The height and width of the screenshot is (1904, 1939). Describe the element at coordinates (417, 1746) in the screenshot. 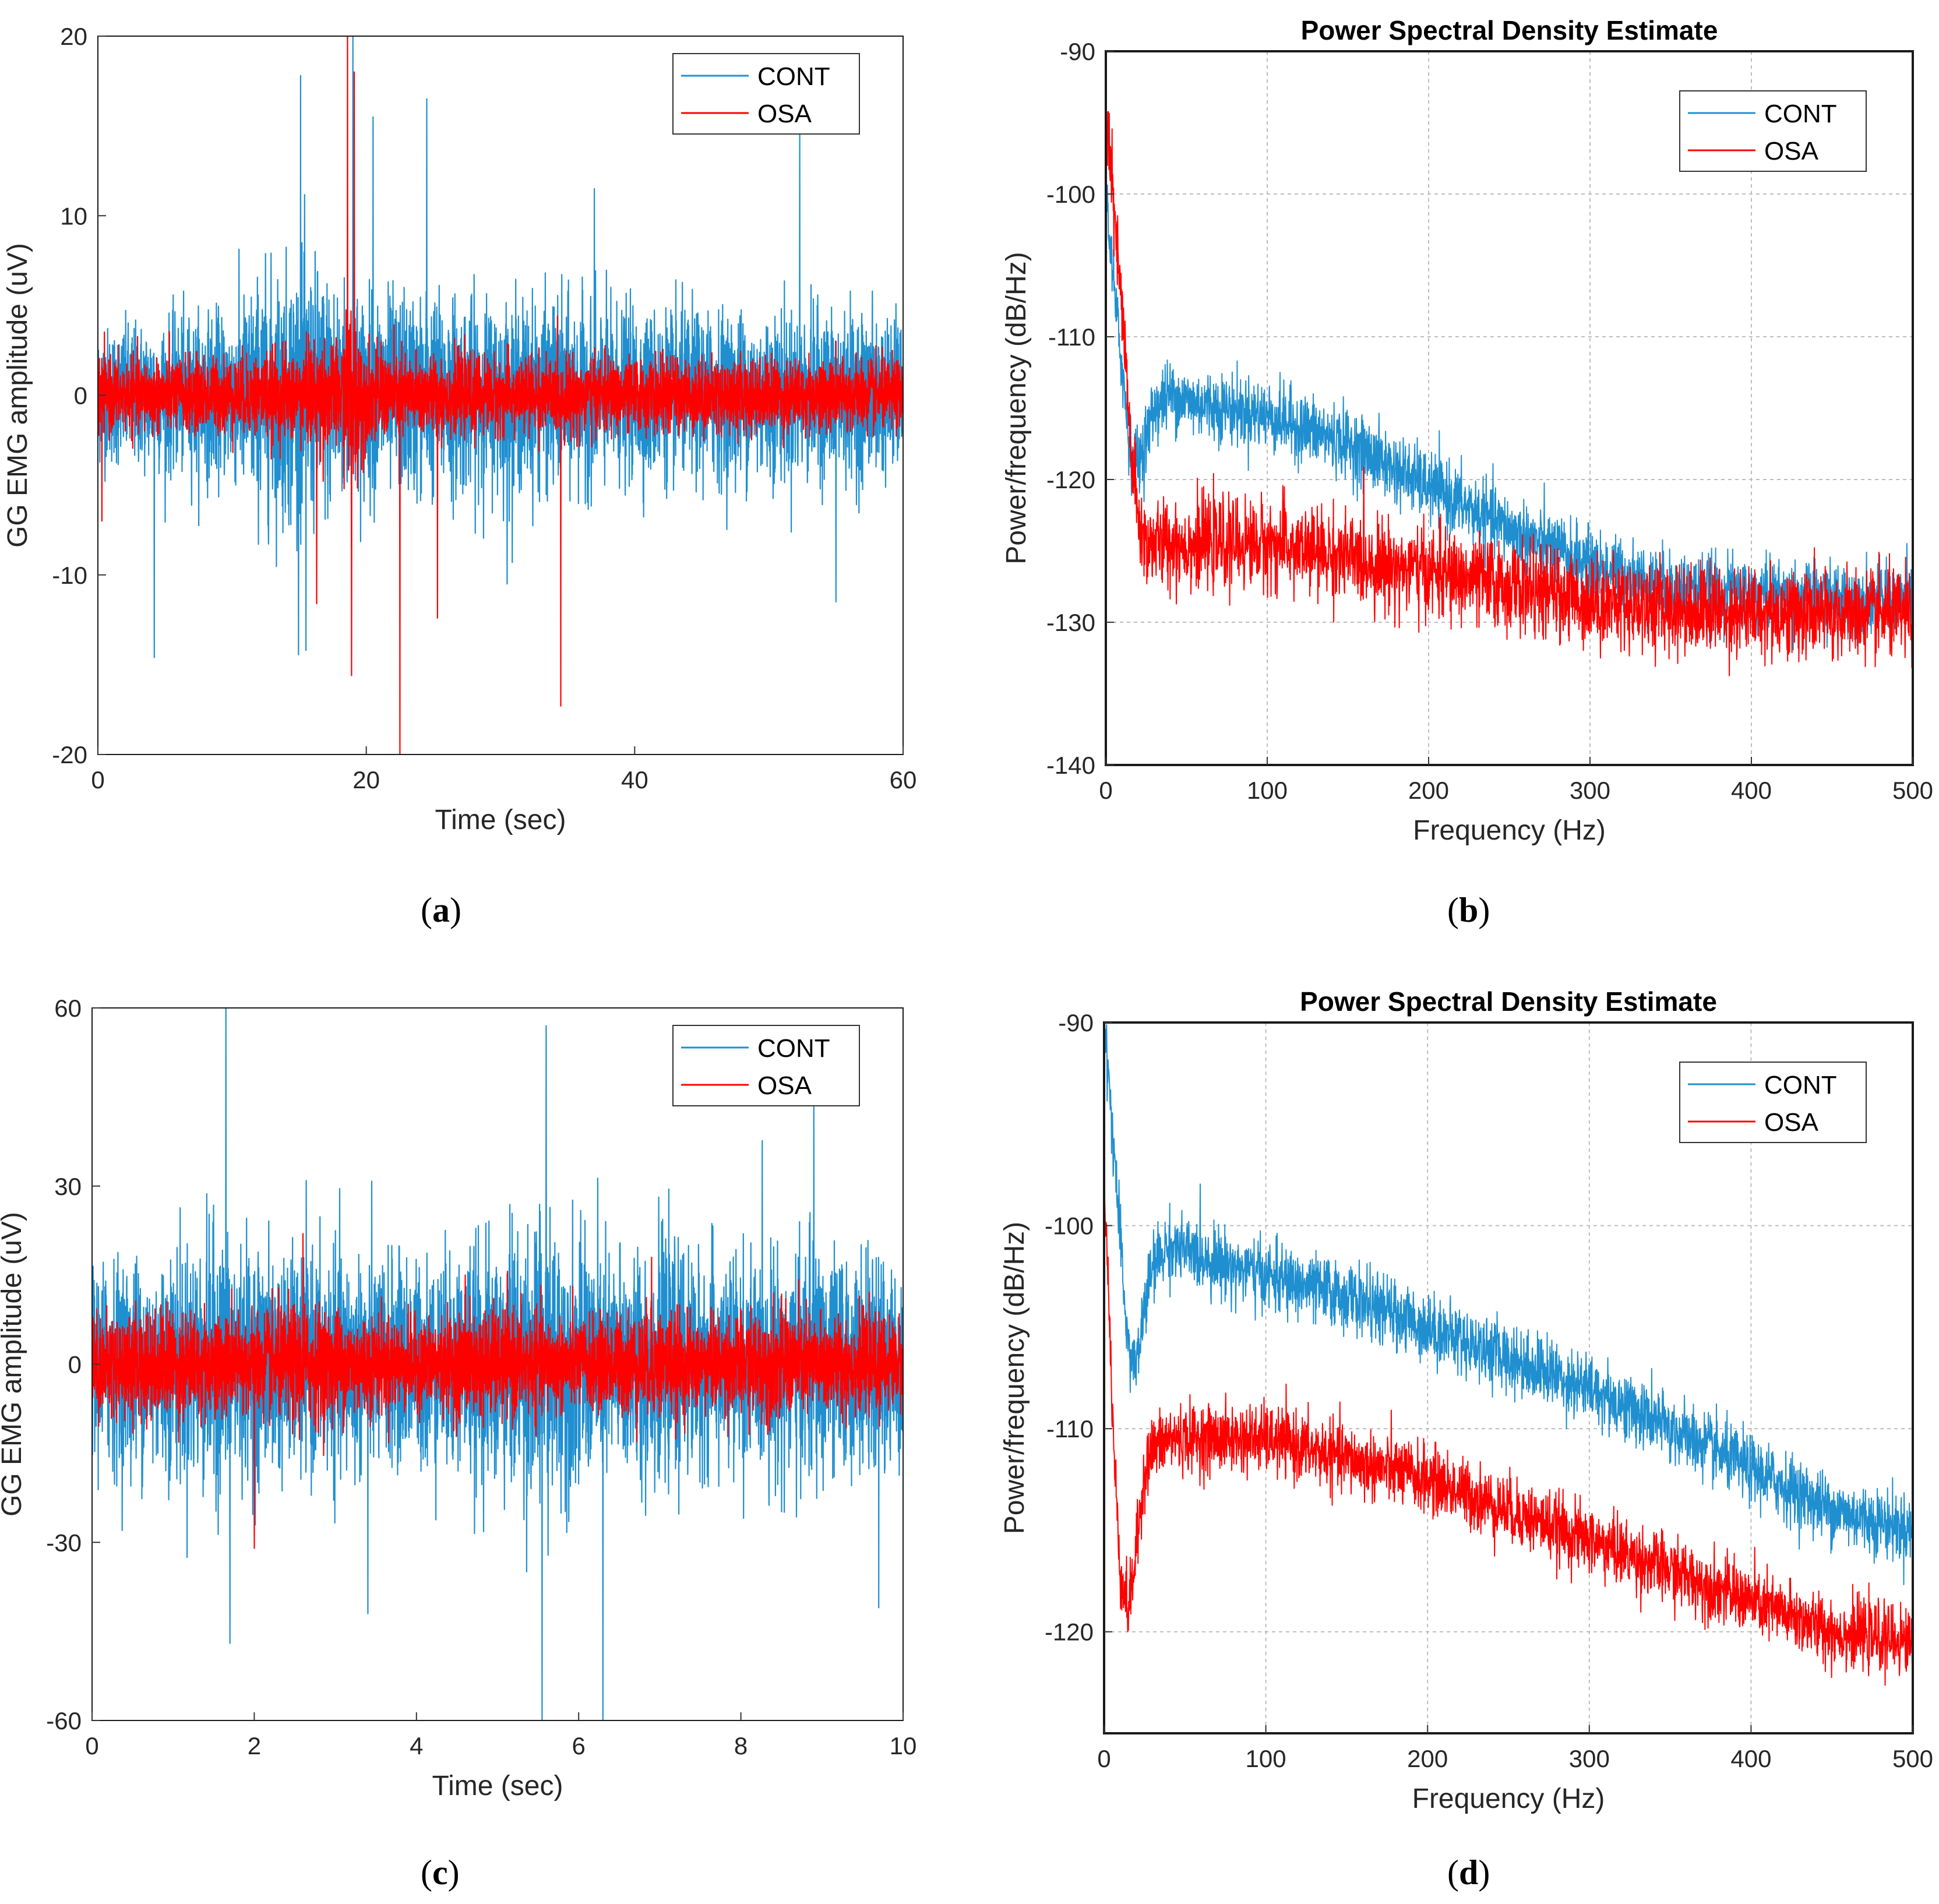

I see `x-tick-label: 4` at that location.